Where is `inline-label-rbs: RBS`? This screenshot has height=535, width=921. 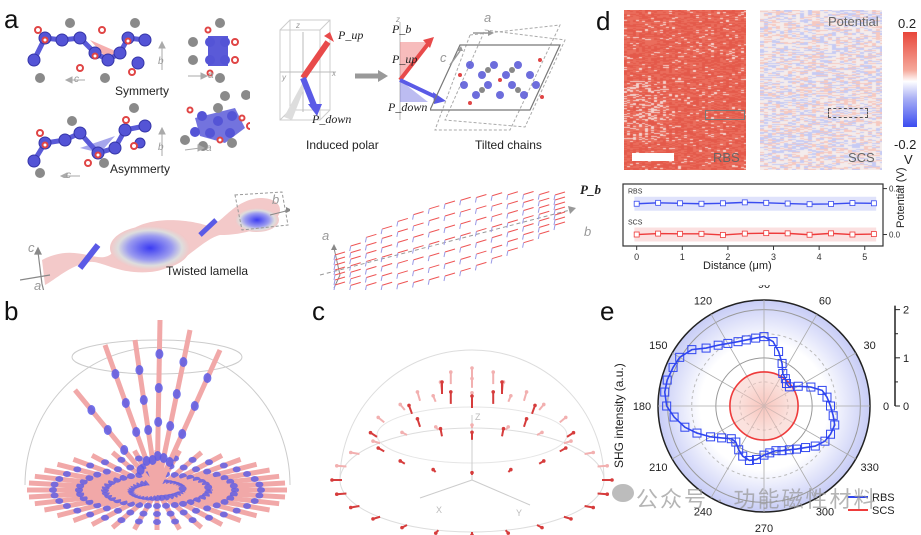 inline-label-rbs: RBS is located at coordinates (635, 192).